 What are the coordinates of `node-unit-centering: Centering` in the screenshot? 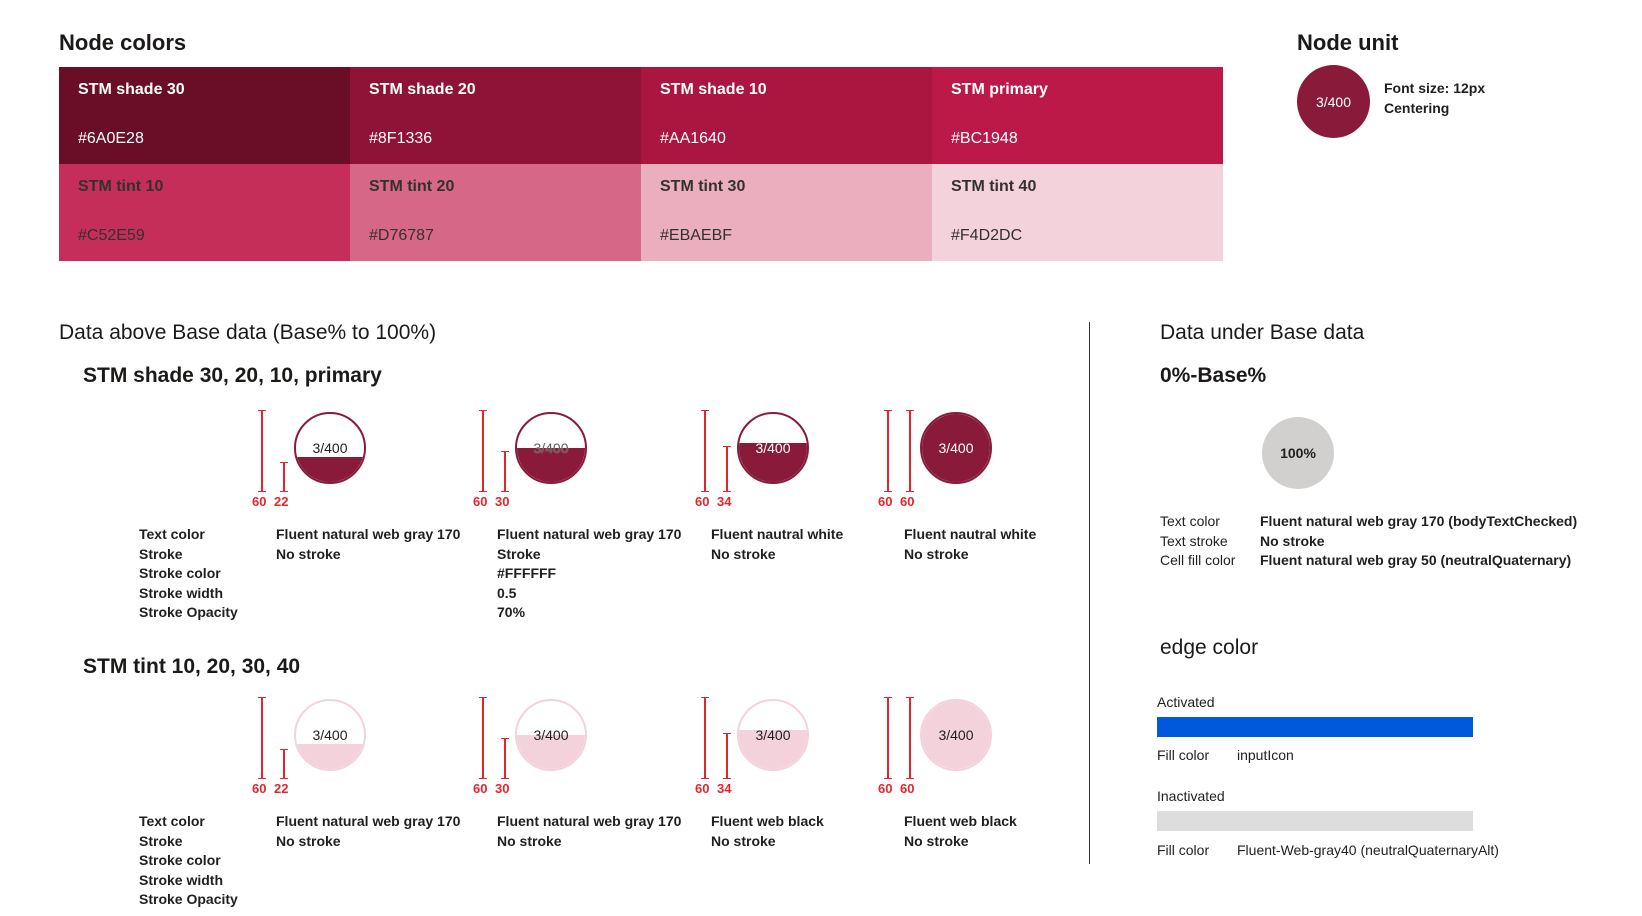 It's located at (1417, 108).